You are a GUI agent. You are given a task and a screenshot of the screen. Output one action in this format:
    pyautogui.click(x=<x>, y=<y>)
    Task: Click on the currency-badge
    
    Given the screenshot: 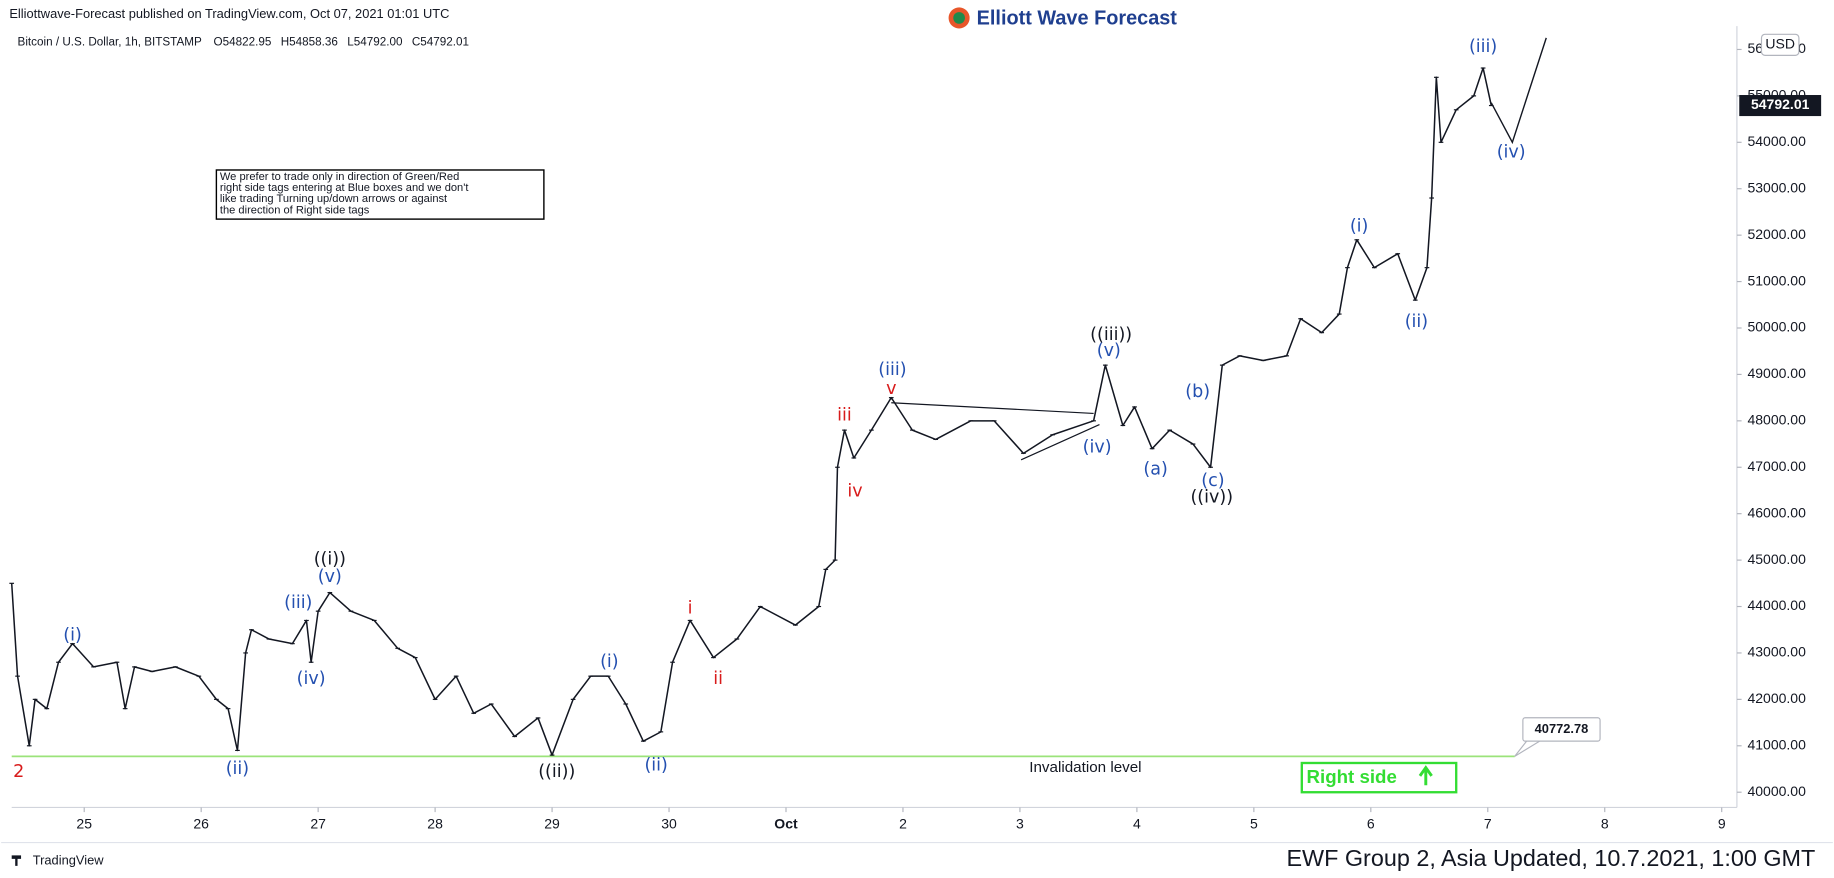 What is the action you would take?
    pyautogui.click(x=1780, y=44)
    